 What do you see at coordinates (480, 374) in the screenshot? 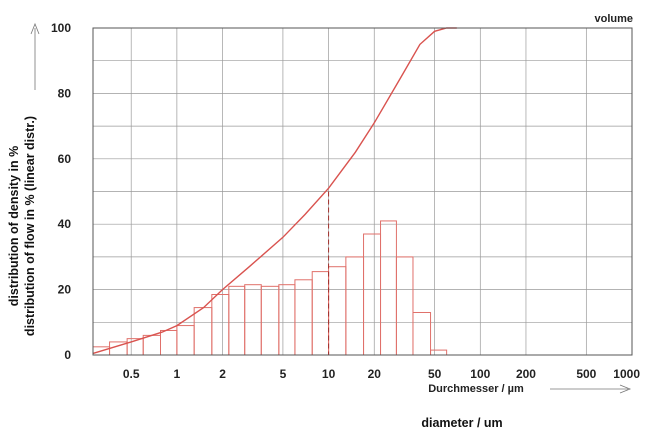
I see `x-tick-label: 100` at bounding box center [480, 374].